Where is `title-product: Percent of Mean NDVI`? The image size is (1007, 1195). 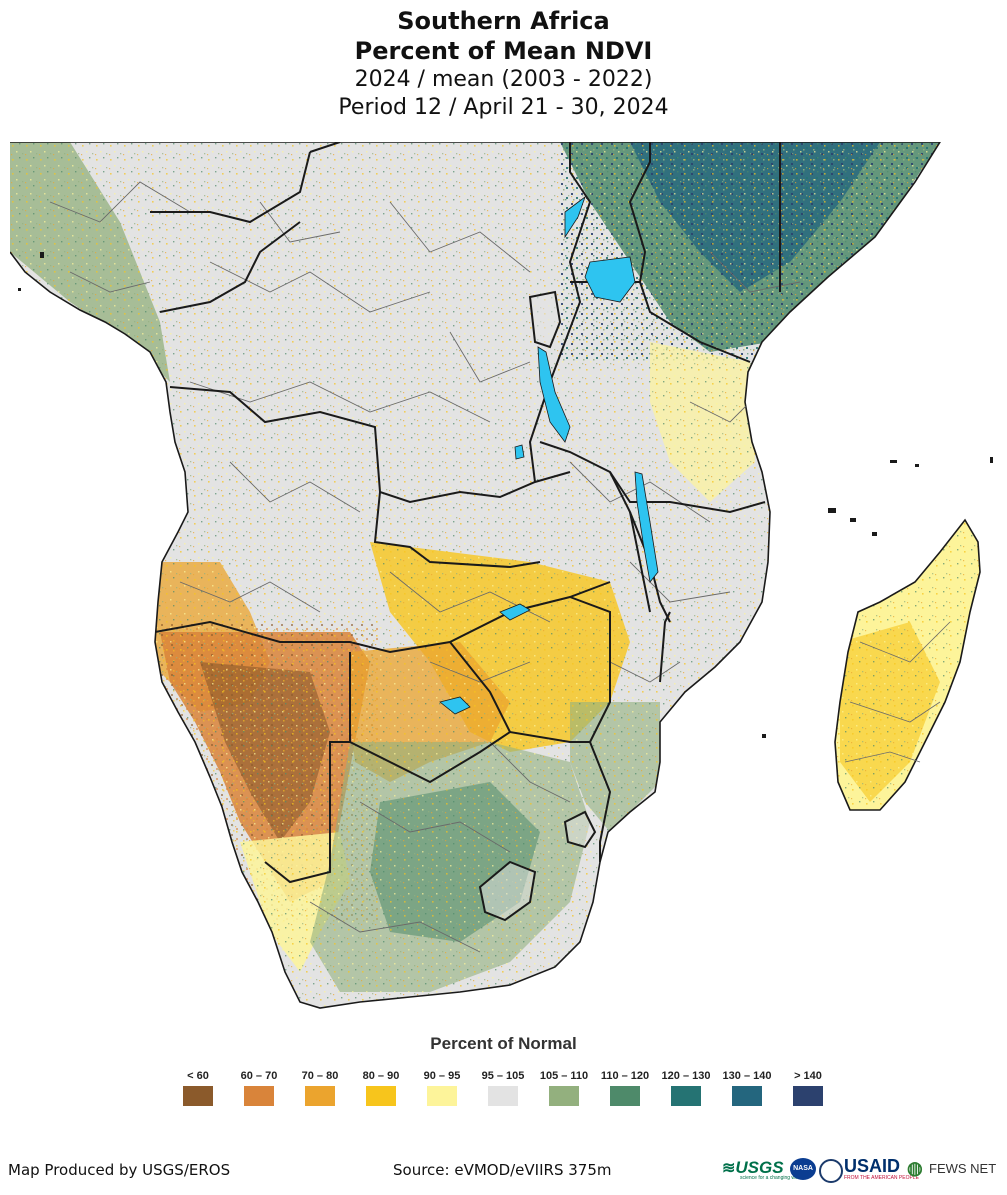 title-product: Percent of Mean NDVI is located at coordinates (503, 51).